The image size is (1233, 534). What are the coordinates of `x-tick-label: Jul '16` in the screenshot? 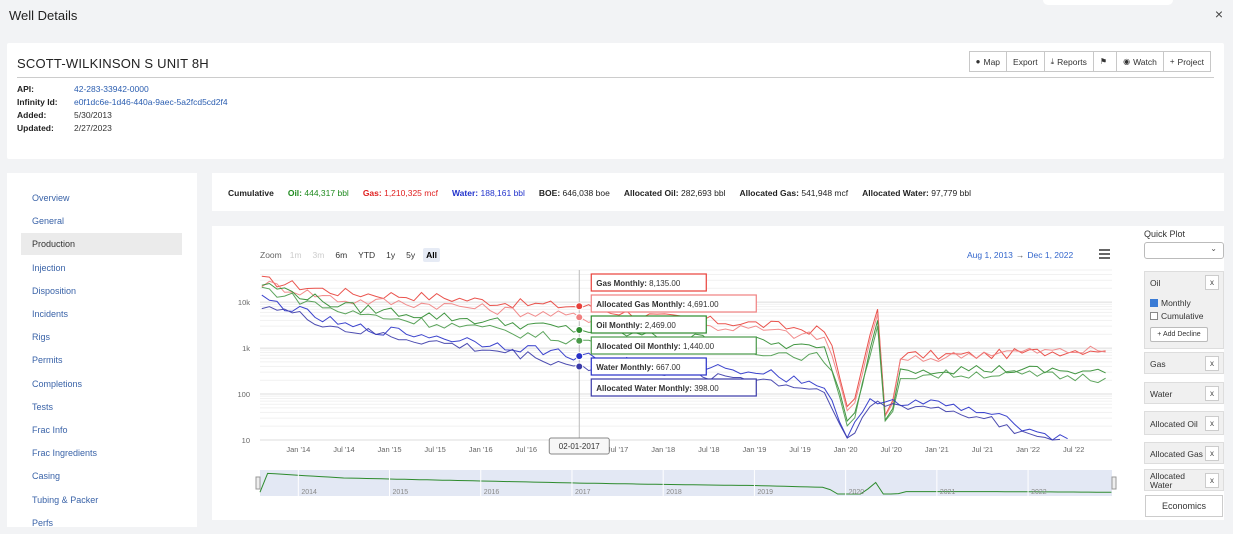 It's located at (526, 449).